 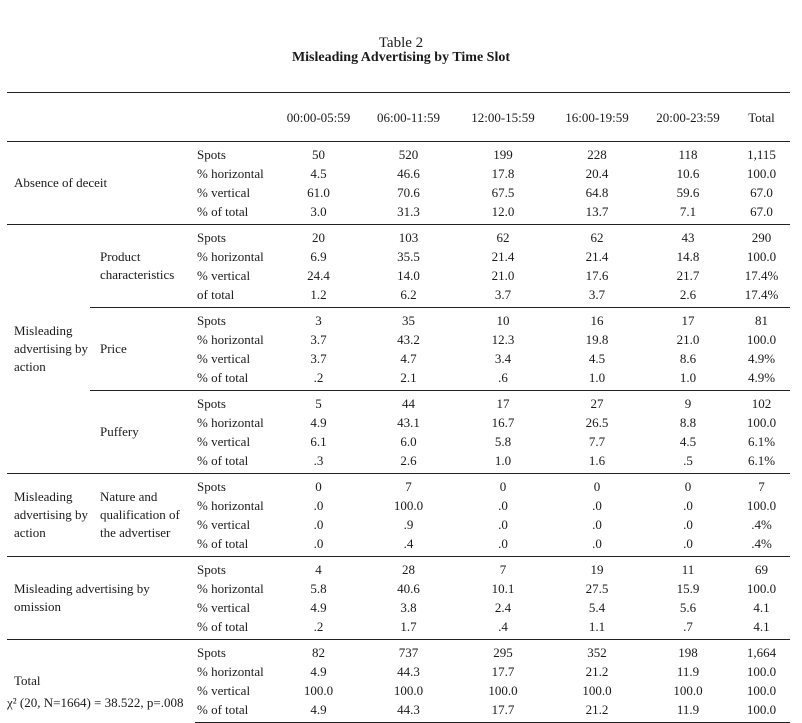 What do you see at coordinates (408, 422) in the screenshot?
I see `value-cell: 43.1` at bounding box center [408, 422].